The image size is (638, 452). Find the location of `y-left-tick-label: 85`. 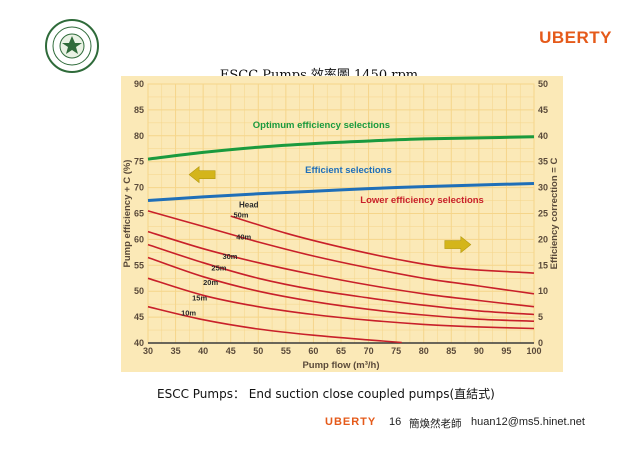

y-left-tick-label: 85 is located at coordinates (139, 110).